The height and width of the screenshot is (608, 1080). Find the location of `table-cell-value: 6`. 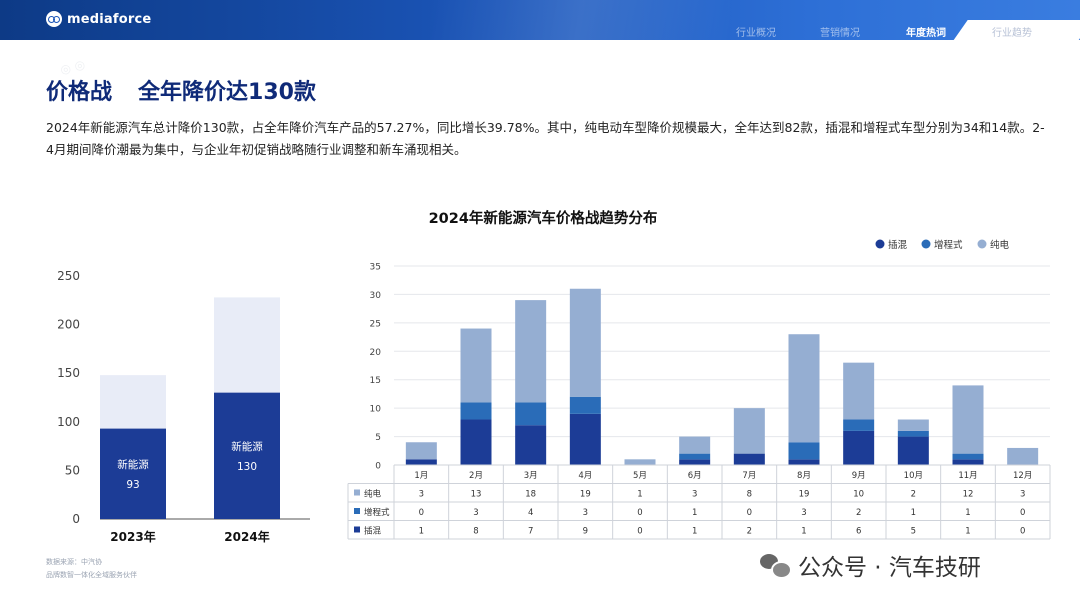

table-cell-value: 6 is located at coordinates (858, 532).